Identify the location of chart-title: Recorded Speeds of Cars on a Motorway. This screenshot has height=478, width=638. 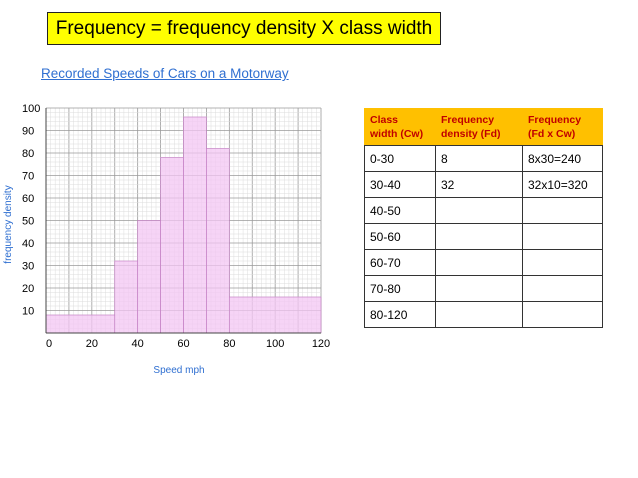
(165, 73).